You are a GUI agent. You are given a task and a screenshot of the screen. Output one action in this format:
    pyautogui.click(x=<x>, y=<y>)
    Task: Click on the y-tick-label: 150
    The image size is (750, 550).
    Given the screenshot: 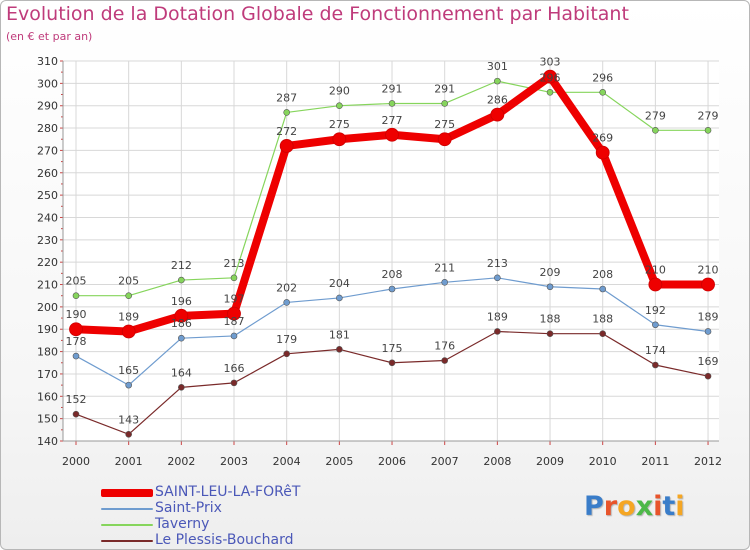 What is the action you would take?
    pyautogui.click(x=47, y=419)
    